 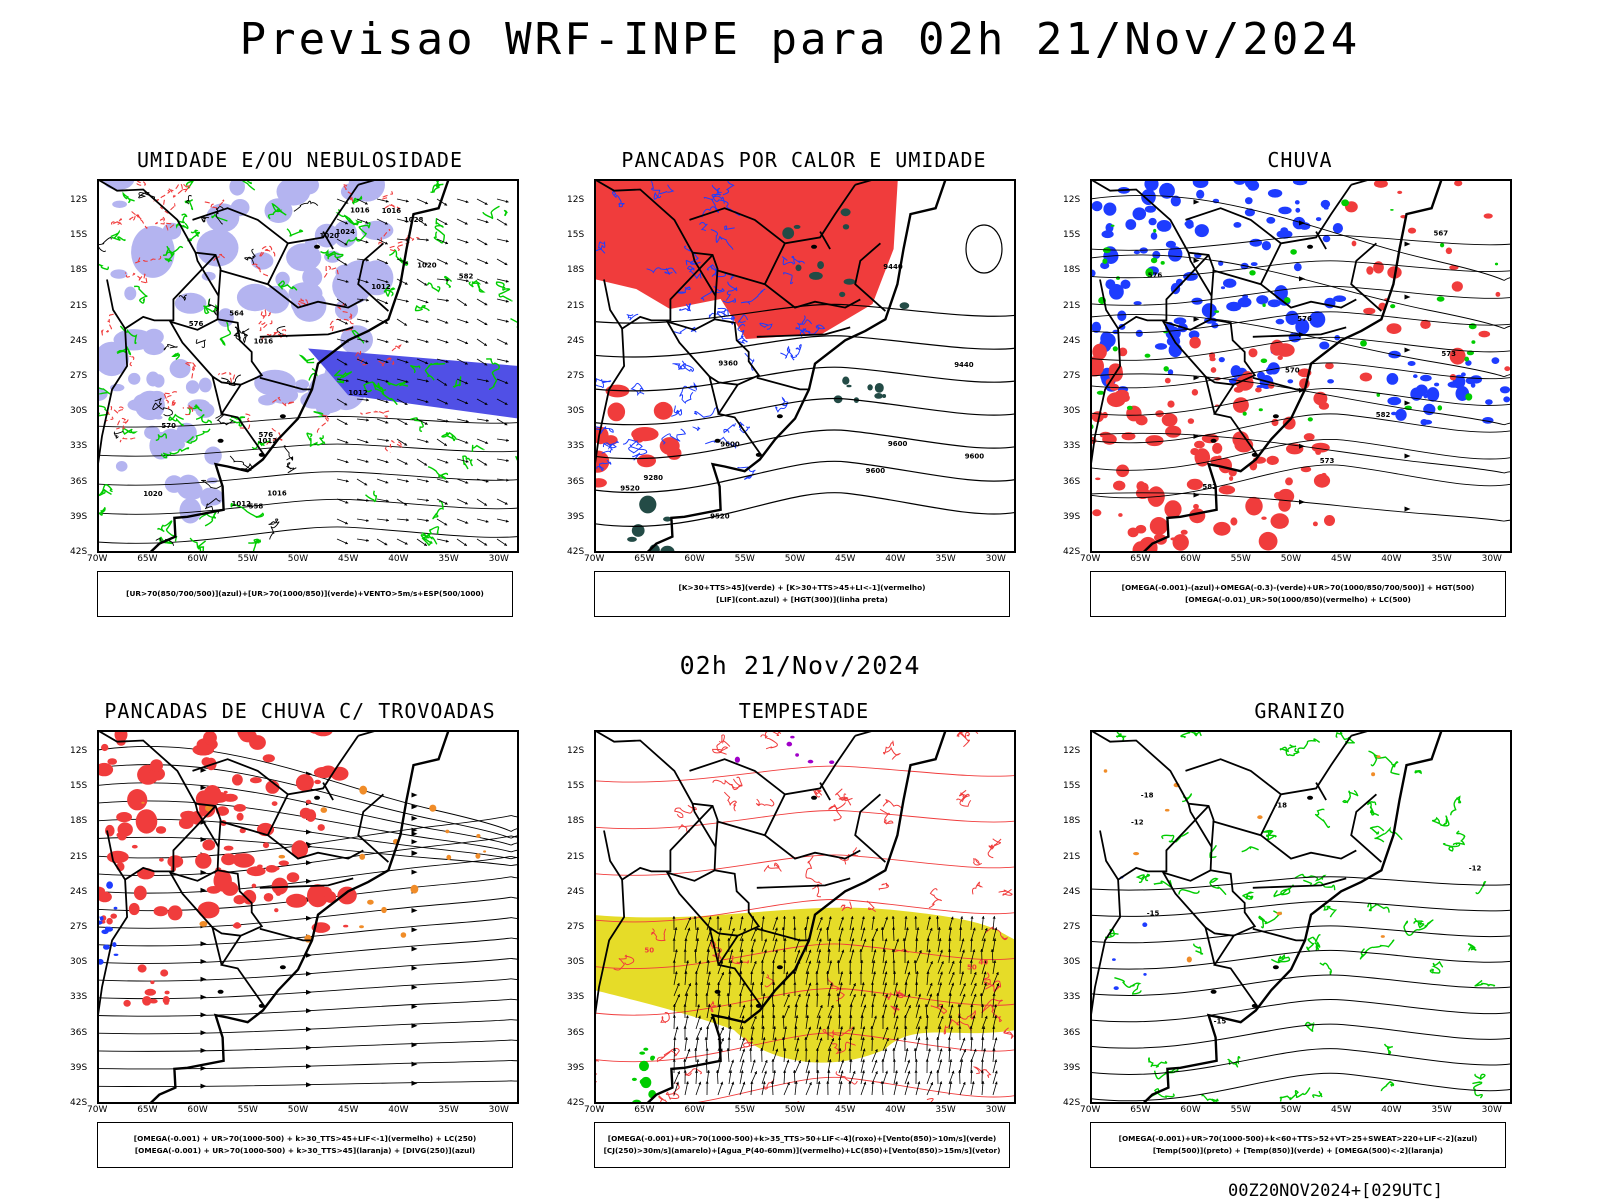 What do you see at coordinates (193, 235) in the screenshot?
I see `humidity-contour-green` at bounding box center [193, 235].